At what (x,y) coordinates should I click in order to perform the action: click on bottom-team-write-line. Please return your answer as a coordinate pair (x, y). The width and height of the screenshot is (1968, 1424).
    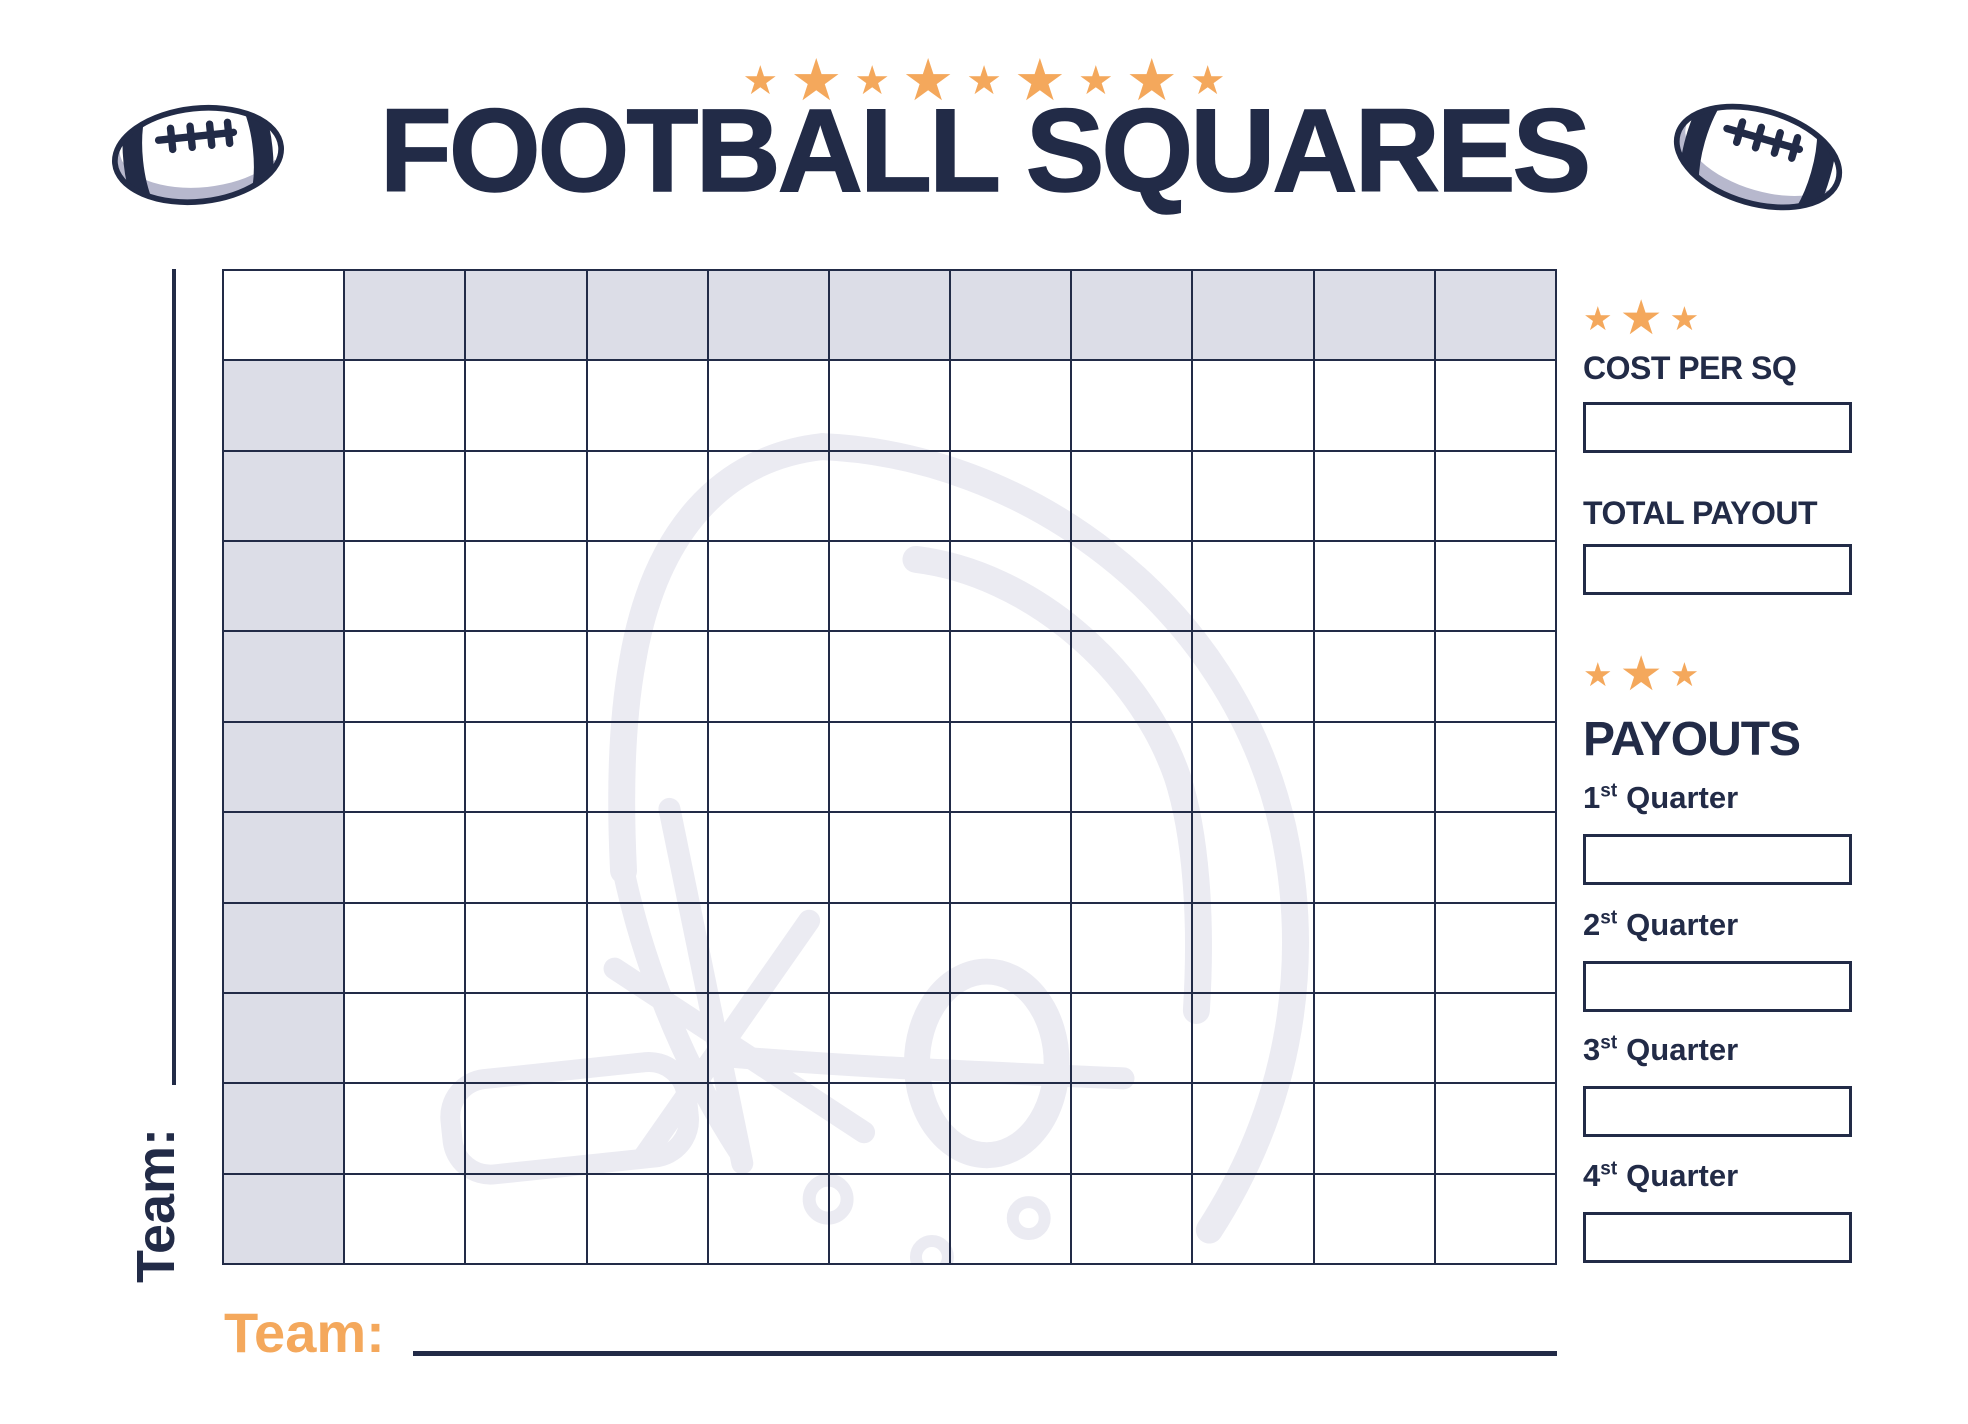
    Looking at the image, I should click on (985, 1353).